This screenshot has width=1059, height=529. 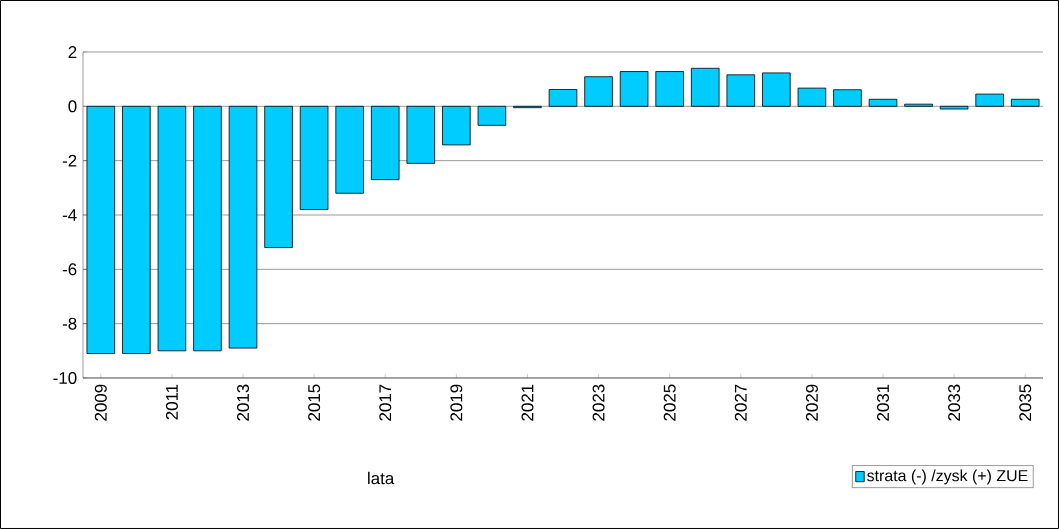 What do you see at coordinates (171, 402) in the screenshot?
I see `x-tick-label: 2011` at bounding box center [171, 402].